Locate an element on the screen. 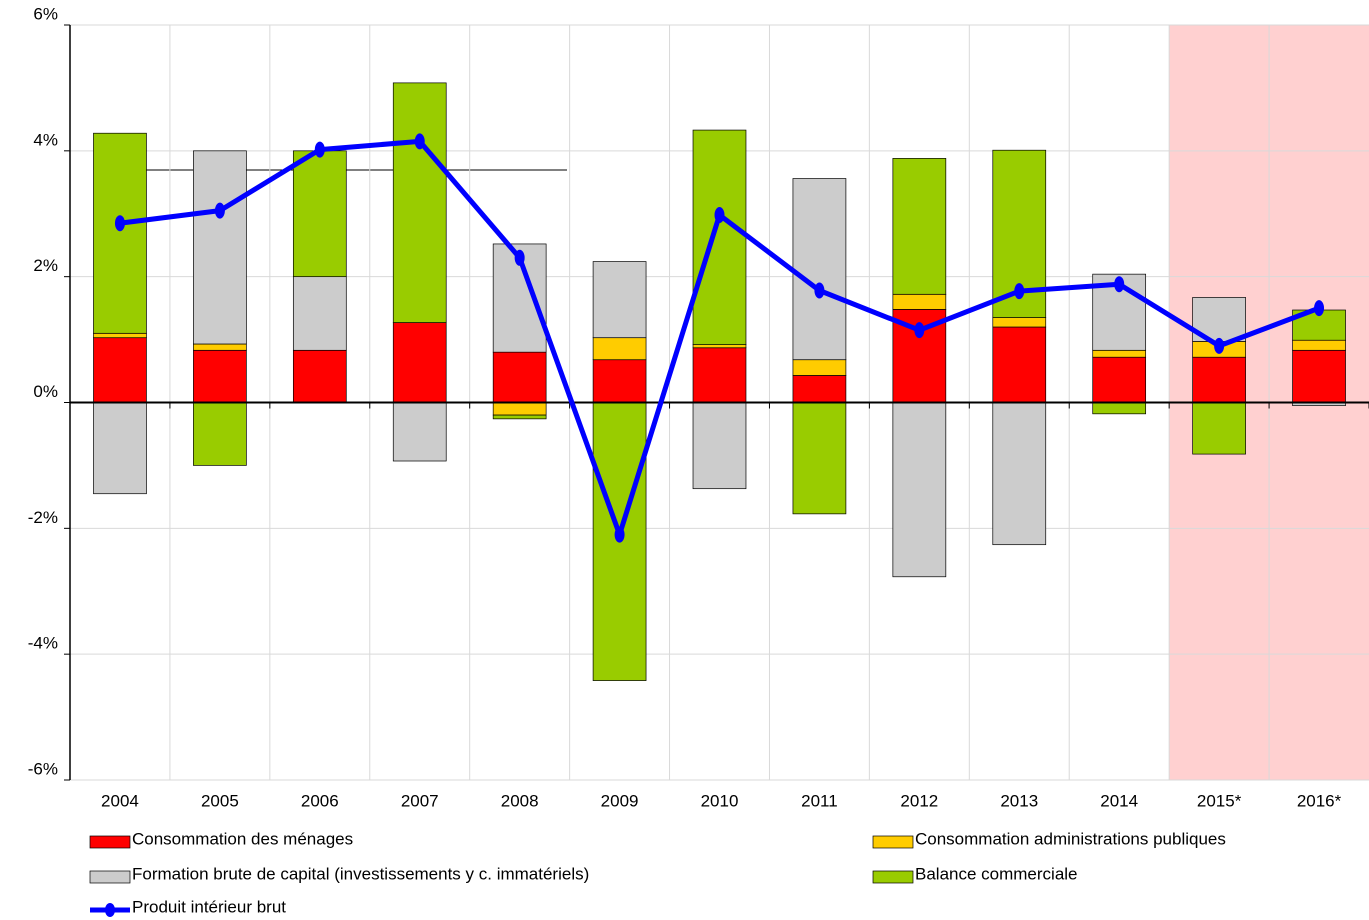 This screenshot has width=1369, height=920. x-tick-label: 2016* is located at coordinates (1319, 800).